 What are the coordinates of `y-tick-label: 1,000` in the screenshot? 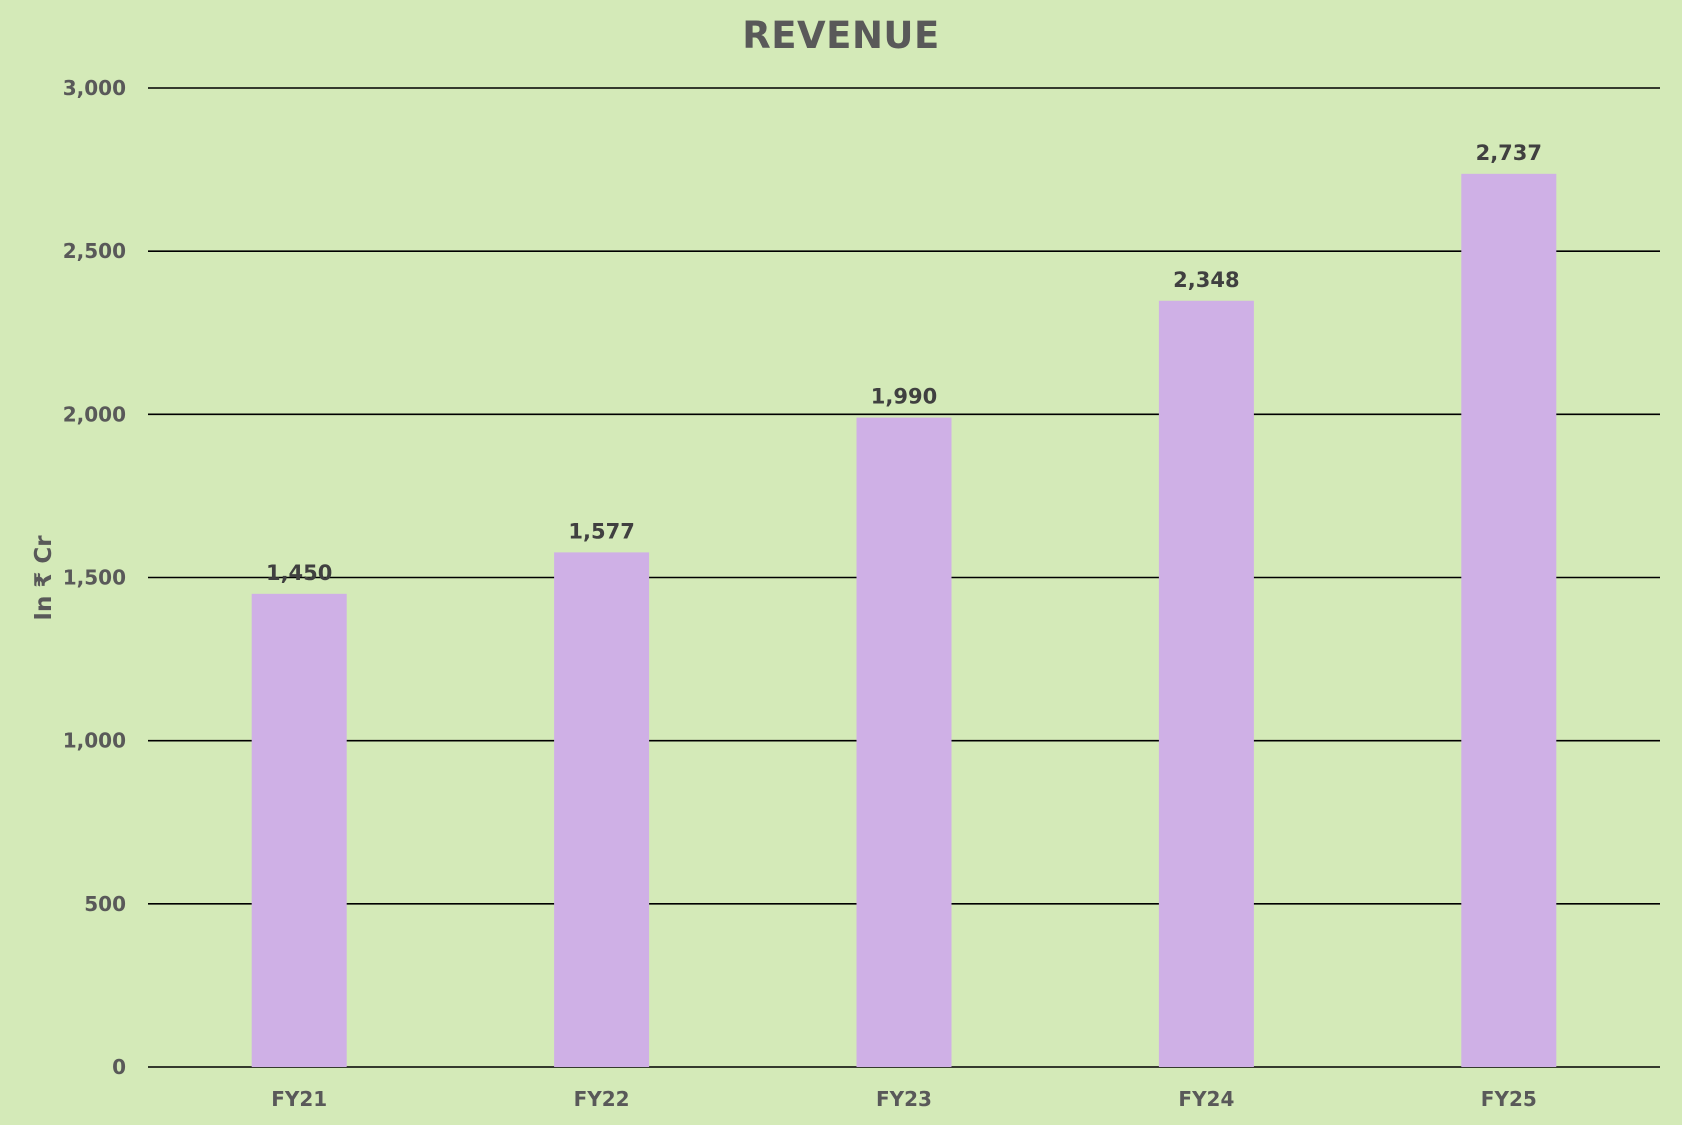 It's located at (94, 741).